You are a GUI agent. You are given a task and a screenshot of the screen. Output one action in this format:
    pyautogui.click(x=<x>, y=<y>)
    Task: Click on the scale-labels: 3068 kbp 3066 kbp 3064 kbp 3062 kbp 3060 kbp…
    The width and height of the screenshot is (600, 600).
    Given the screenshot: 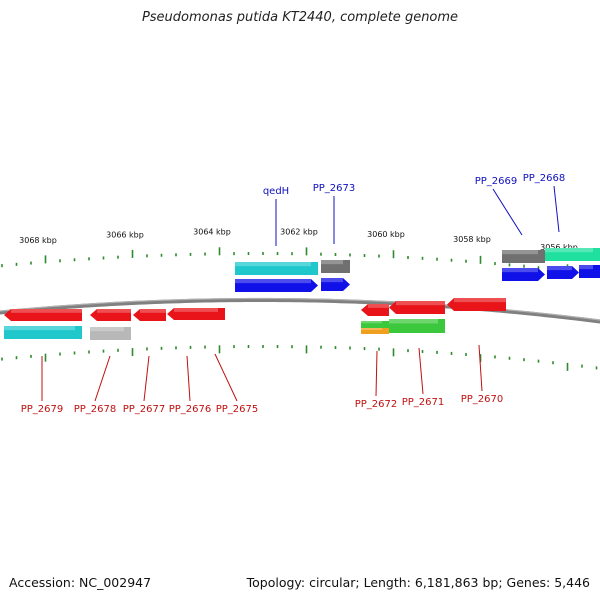 What is the action you would take?
    pyautogui.click(x=298, y=239)
    